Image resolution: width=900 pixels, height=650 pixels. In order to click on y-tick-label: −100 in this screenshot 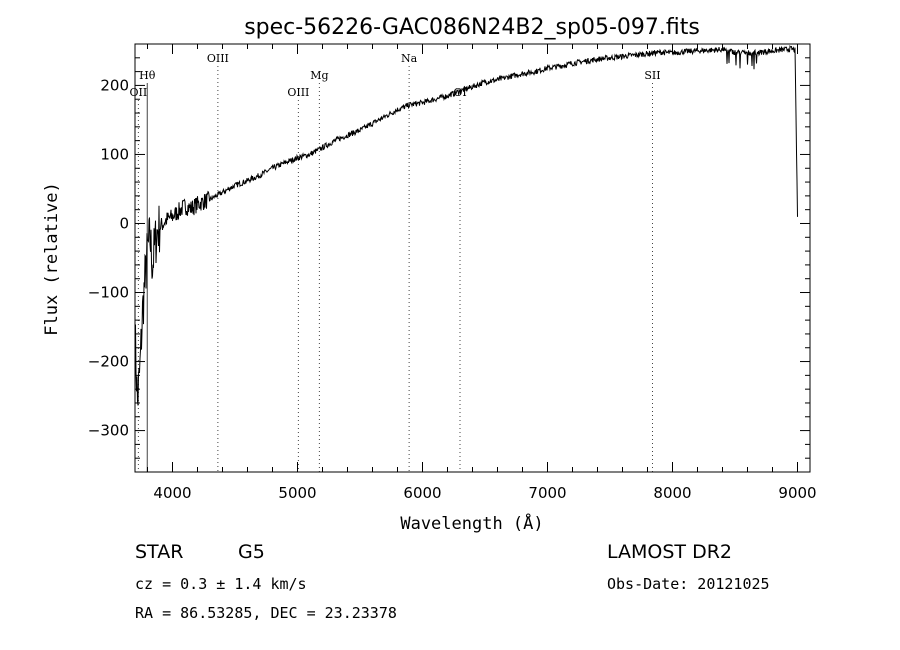, I will do `click(108, 293)`.